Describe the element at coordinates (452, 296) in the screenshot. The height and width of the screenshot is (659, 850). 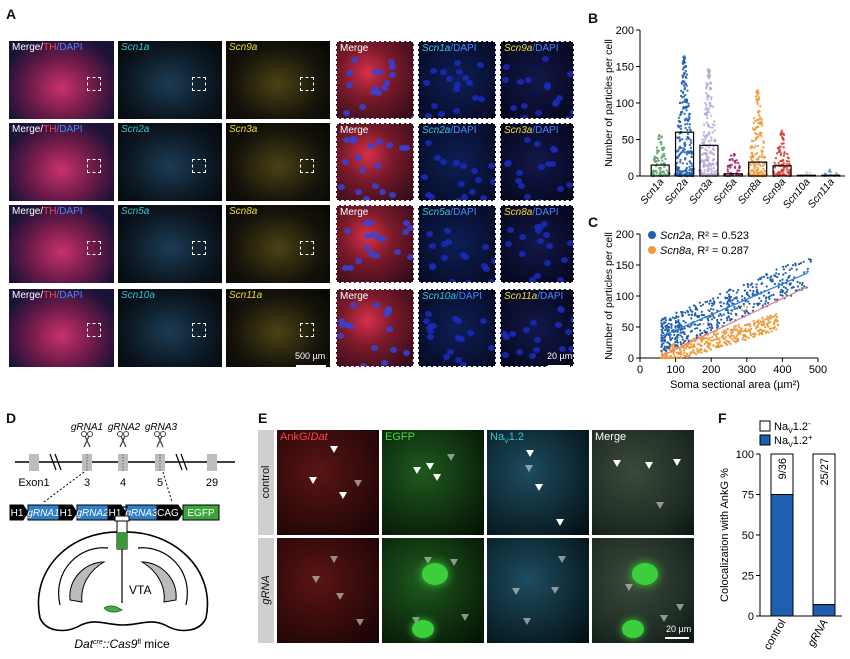
I see `gene-dapi-label: Scn10a/DAPI` at that location.